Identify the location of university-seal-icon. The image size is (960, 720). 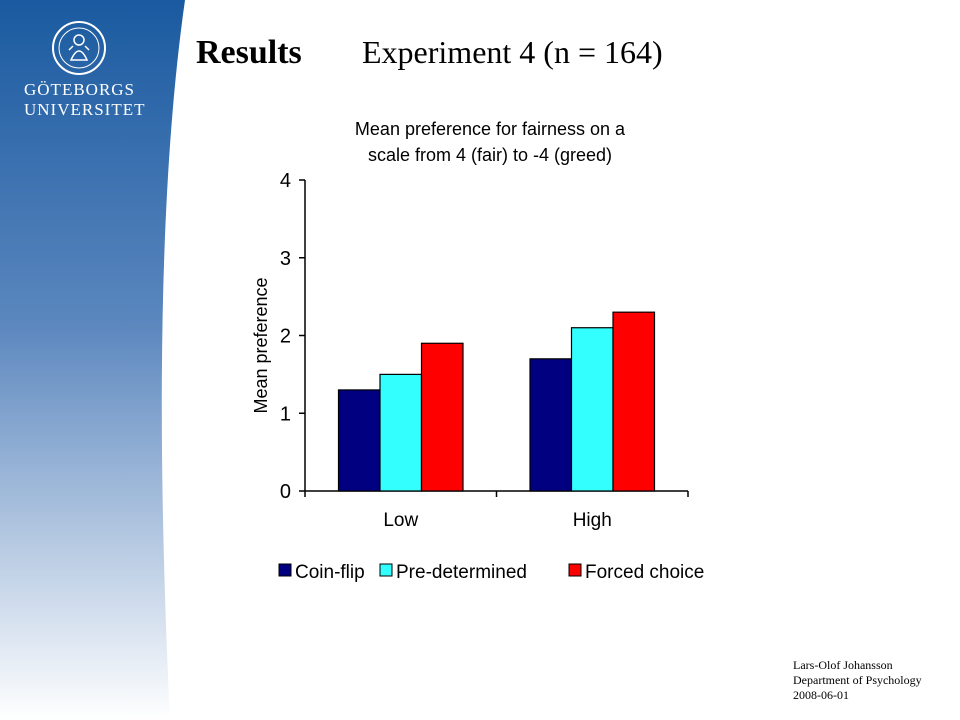
(79, 48).